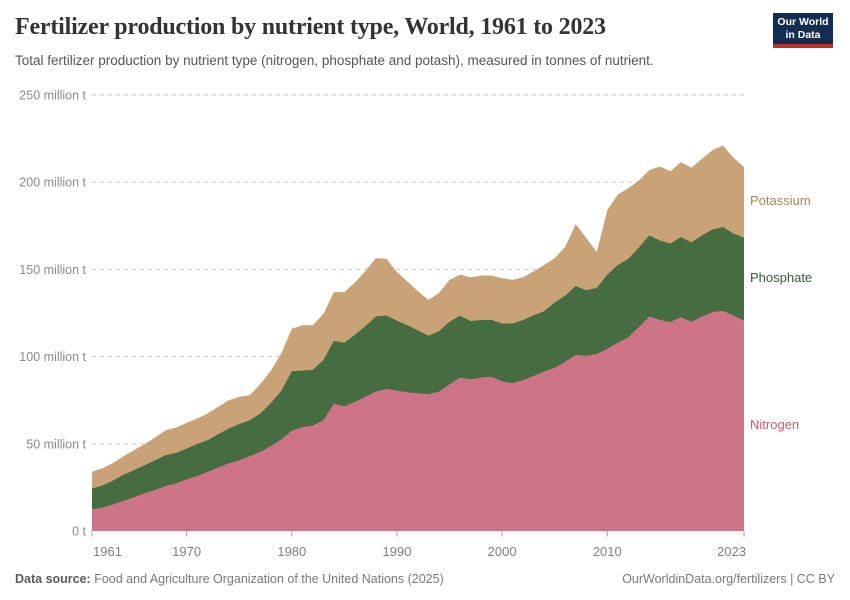  What do you see at coordinates (107, 551) in the screenshot?
I see `x-tick-label-1961: 1961` at bounding box center [107, 551].